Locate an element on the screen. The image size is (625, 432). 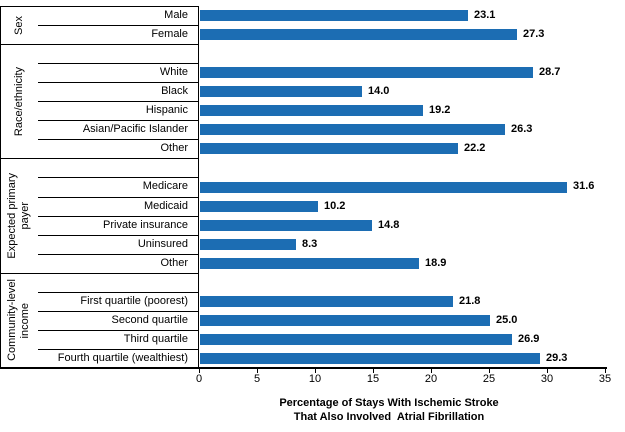
x-axis-title-line2: That Also Involved Atrial Fibrillation is located at coordinates (389, 417).